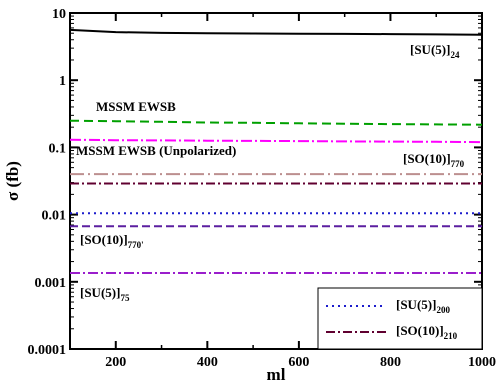  What do you see at coordinates (12, 181) in the screenshot?
I see `y-axis-title: σ (fb)` at bounding box center [12, 181].